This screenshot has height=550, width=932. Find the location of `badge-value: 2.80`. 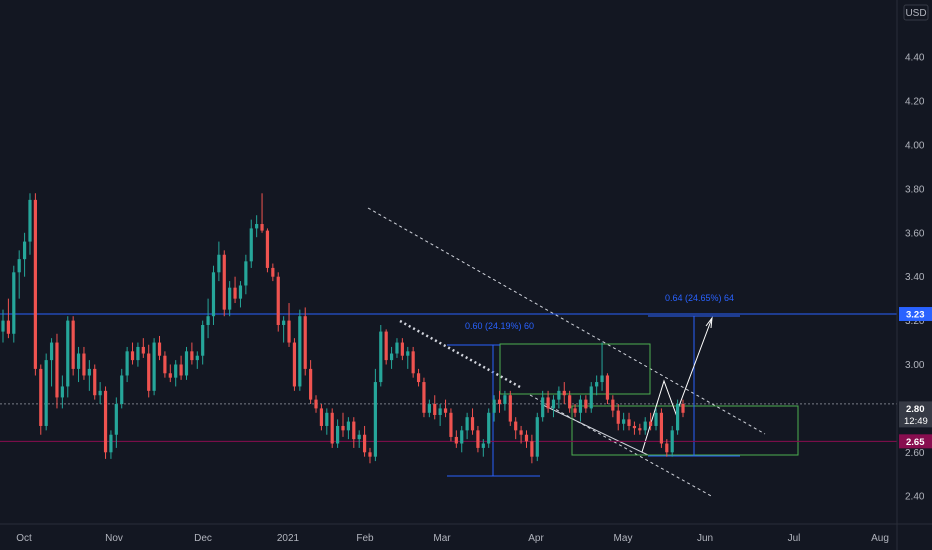

badge-value: 2.80 is located at coordinates (915, 409).